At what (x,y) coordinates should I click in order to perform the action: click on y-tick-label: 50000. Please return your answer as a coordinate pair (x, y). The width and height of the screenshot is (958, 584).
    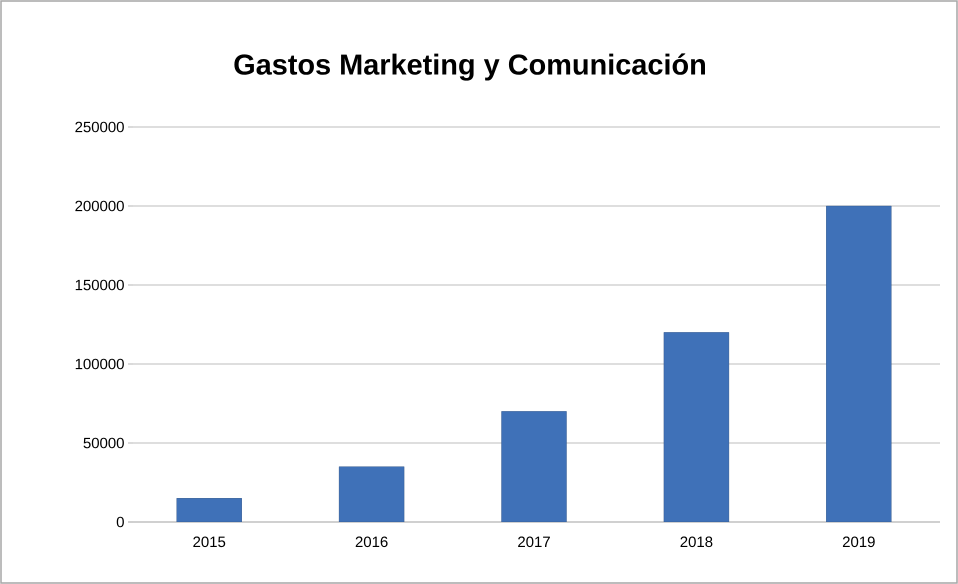
    Looking at the image, I should click on (104, 443).